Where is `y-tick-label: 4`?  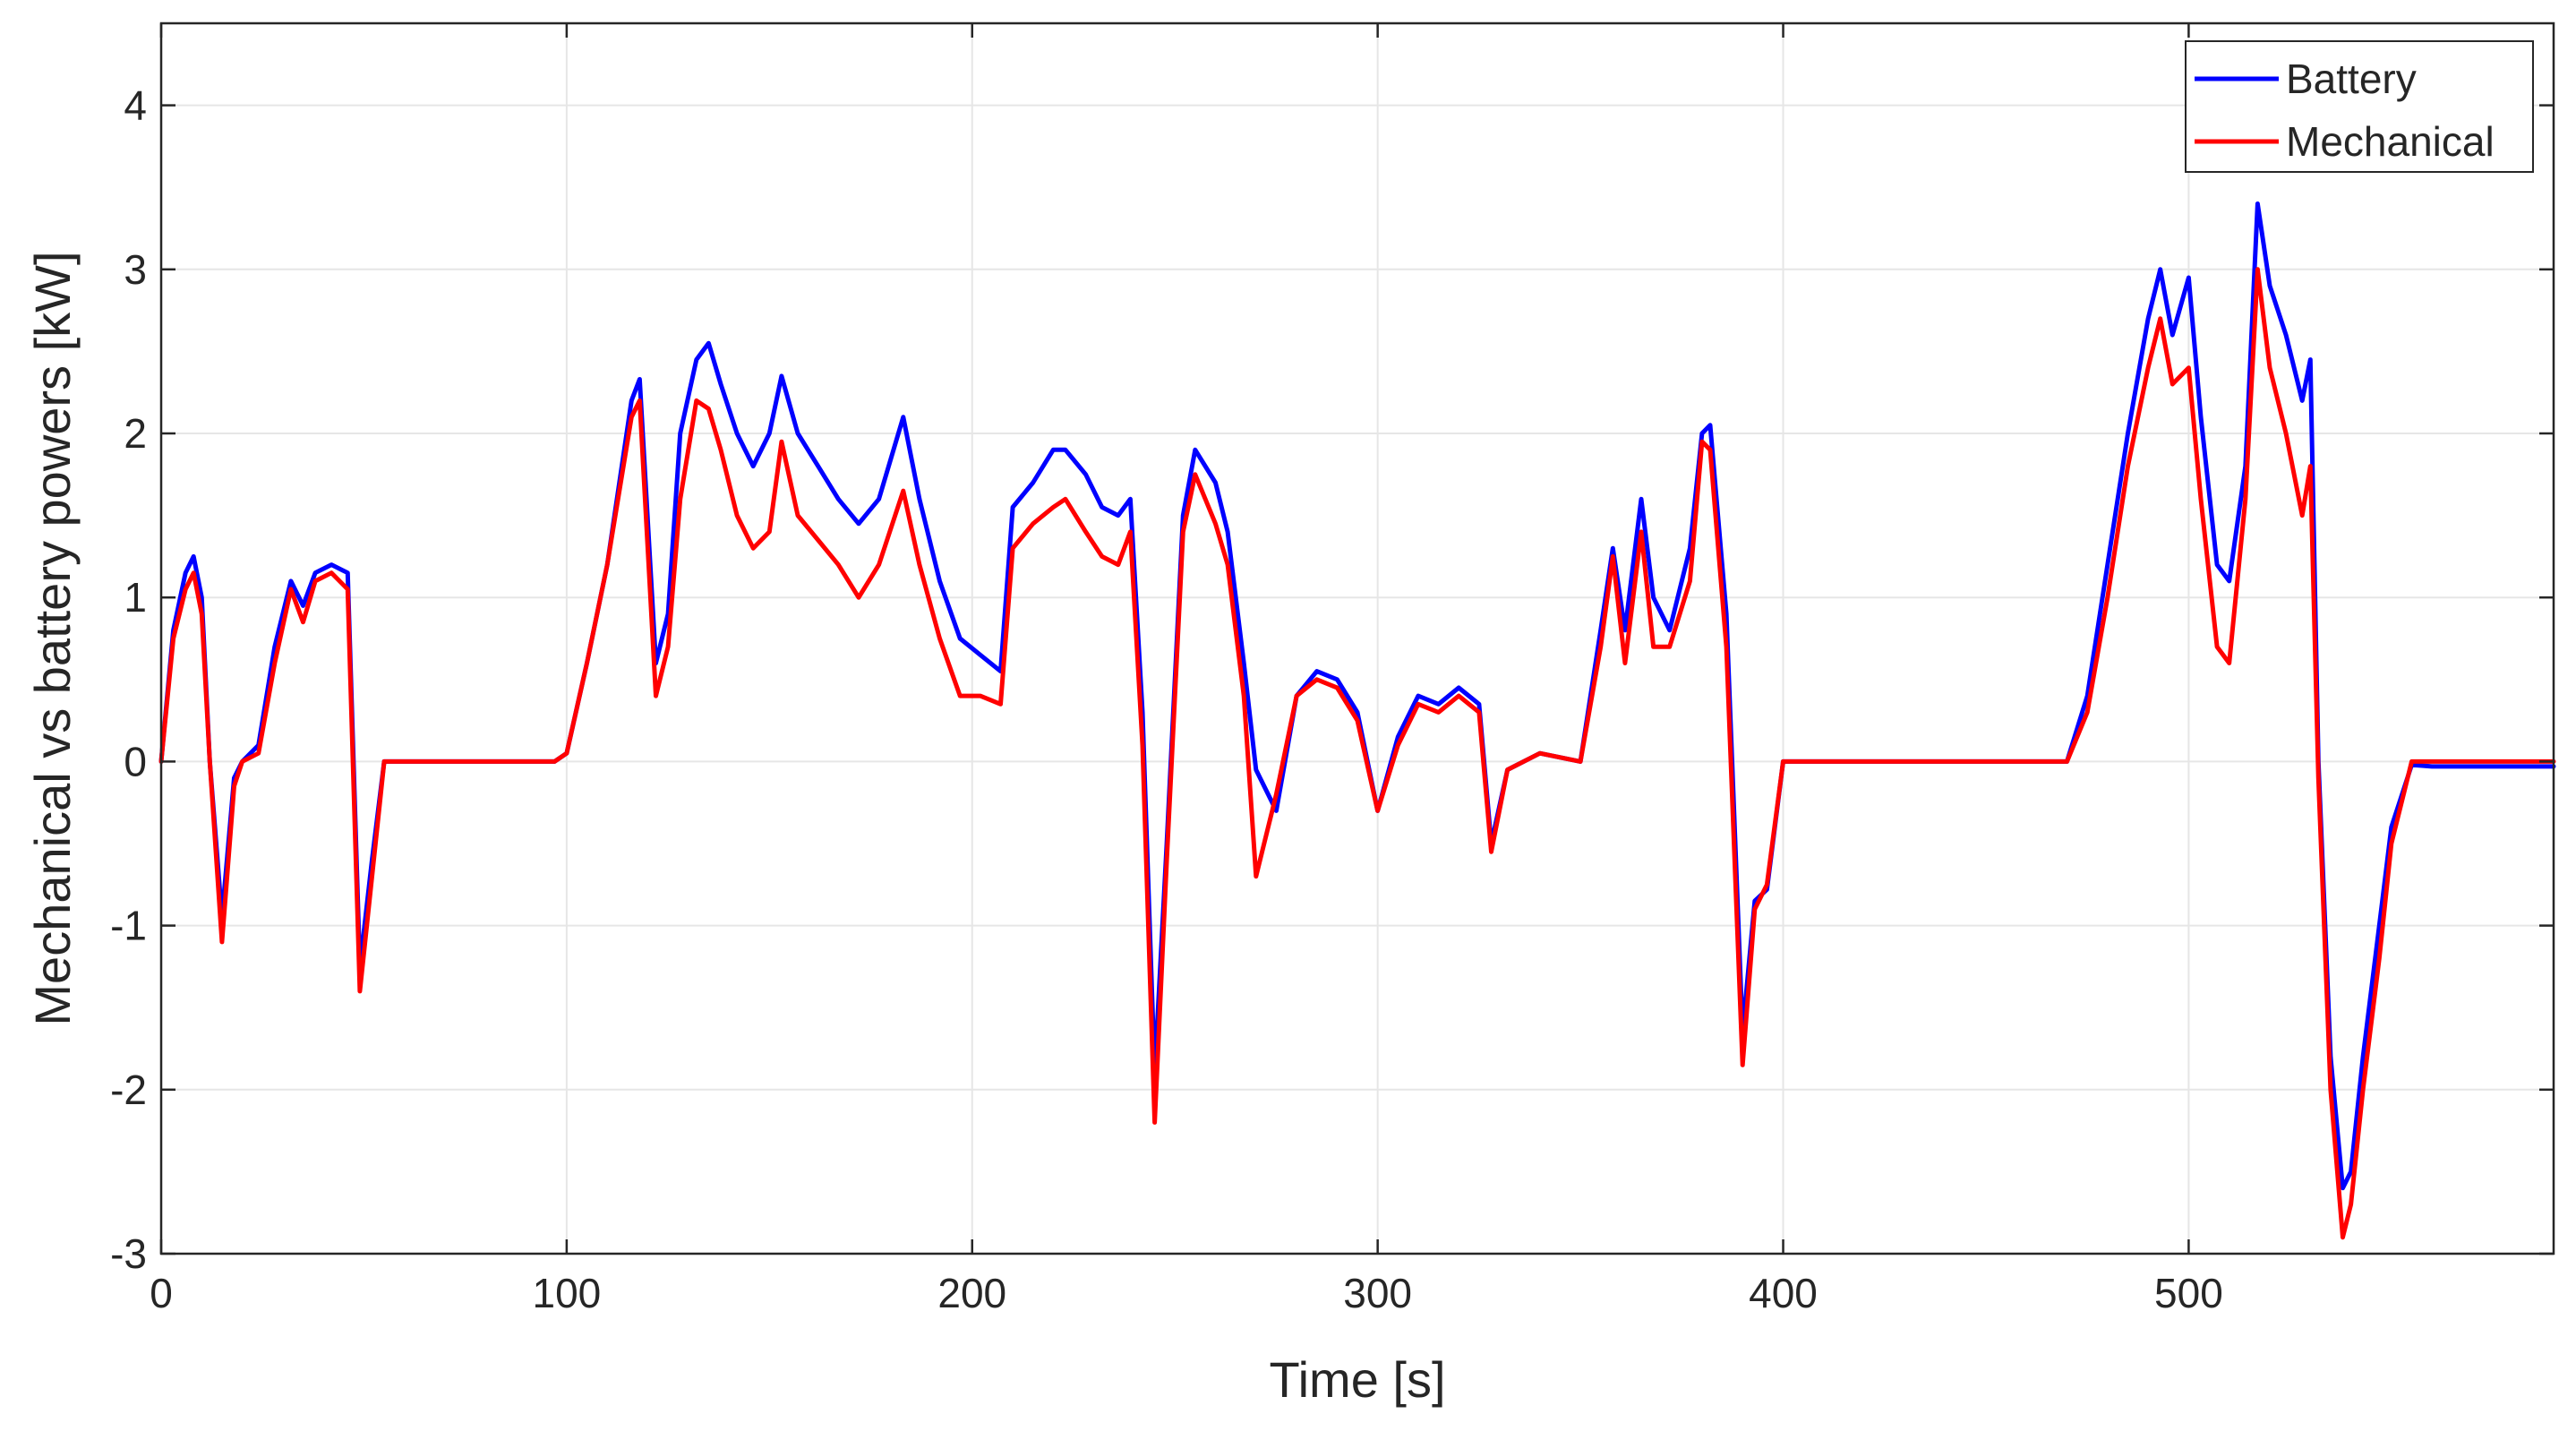
y-tick-label: 4 is located at coordinates (136, 106).